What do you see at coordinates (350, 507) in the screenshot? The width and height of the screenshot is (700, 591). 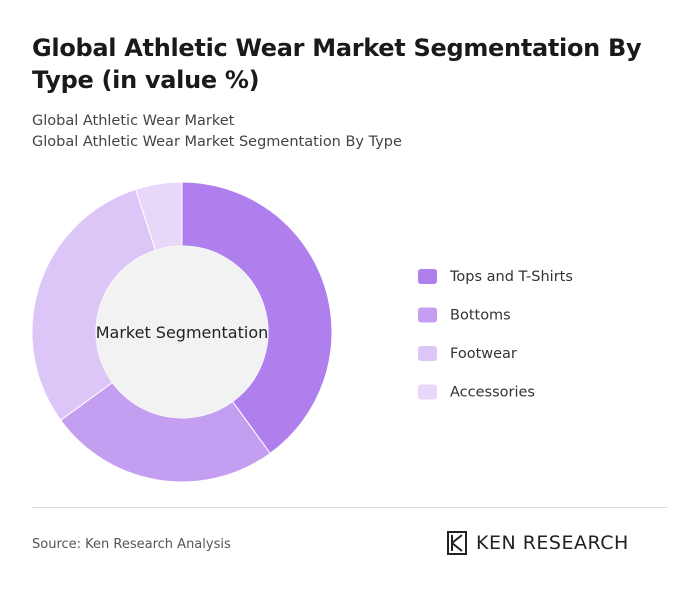 I see `divider` at bounding box center [350, 507].